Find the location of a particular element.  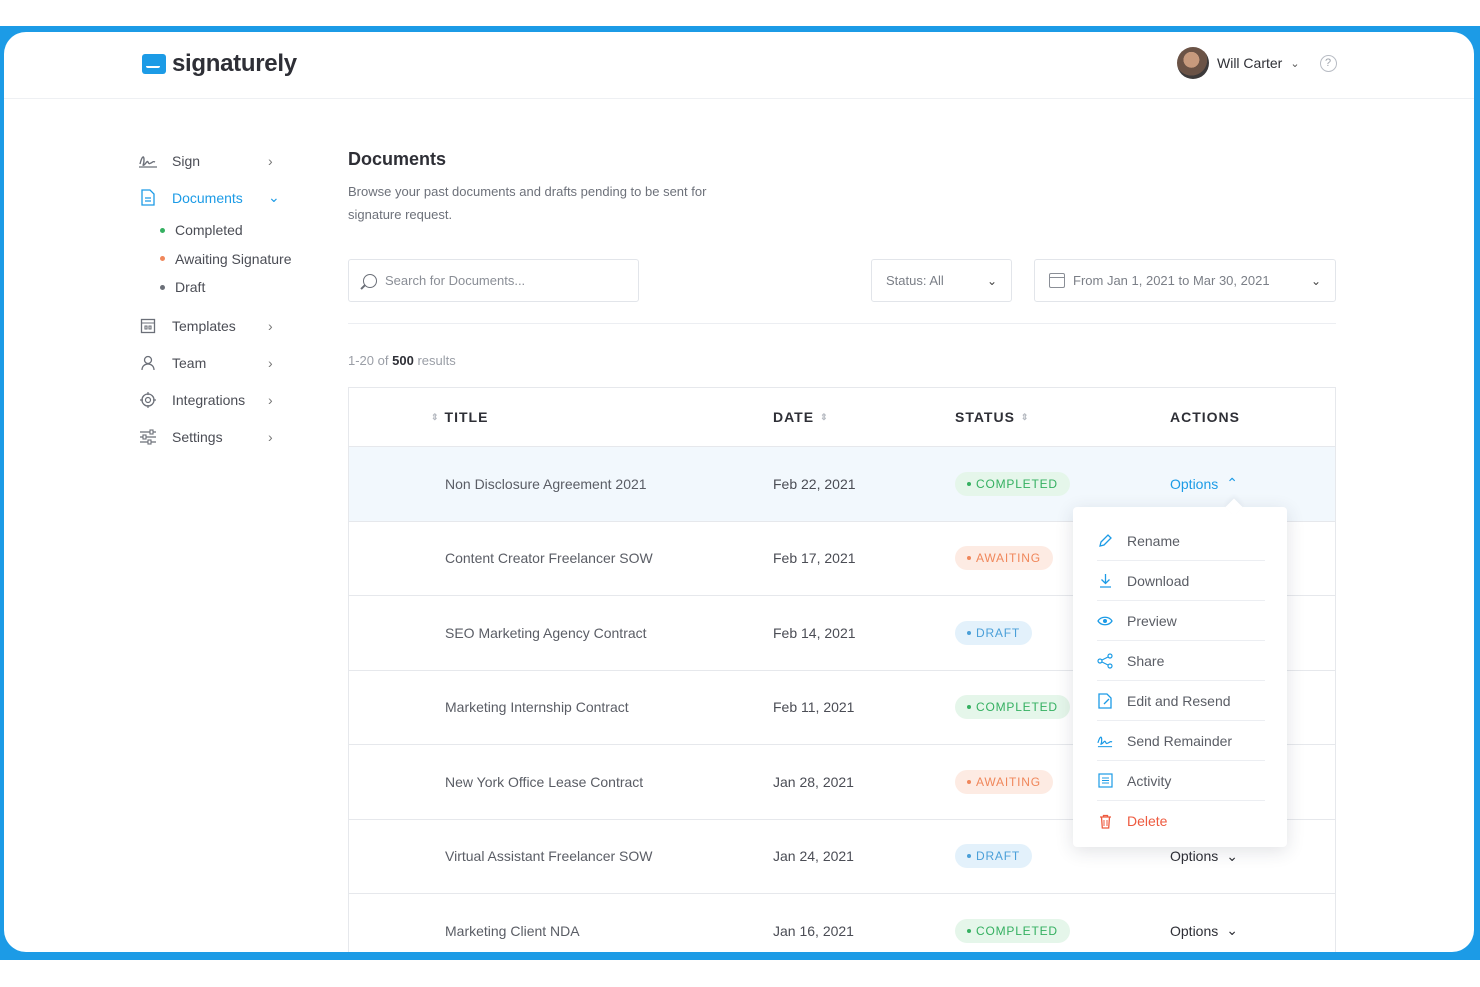

column-label: DATE is located at coordinates (794, 417).